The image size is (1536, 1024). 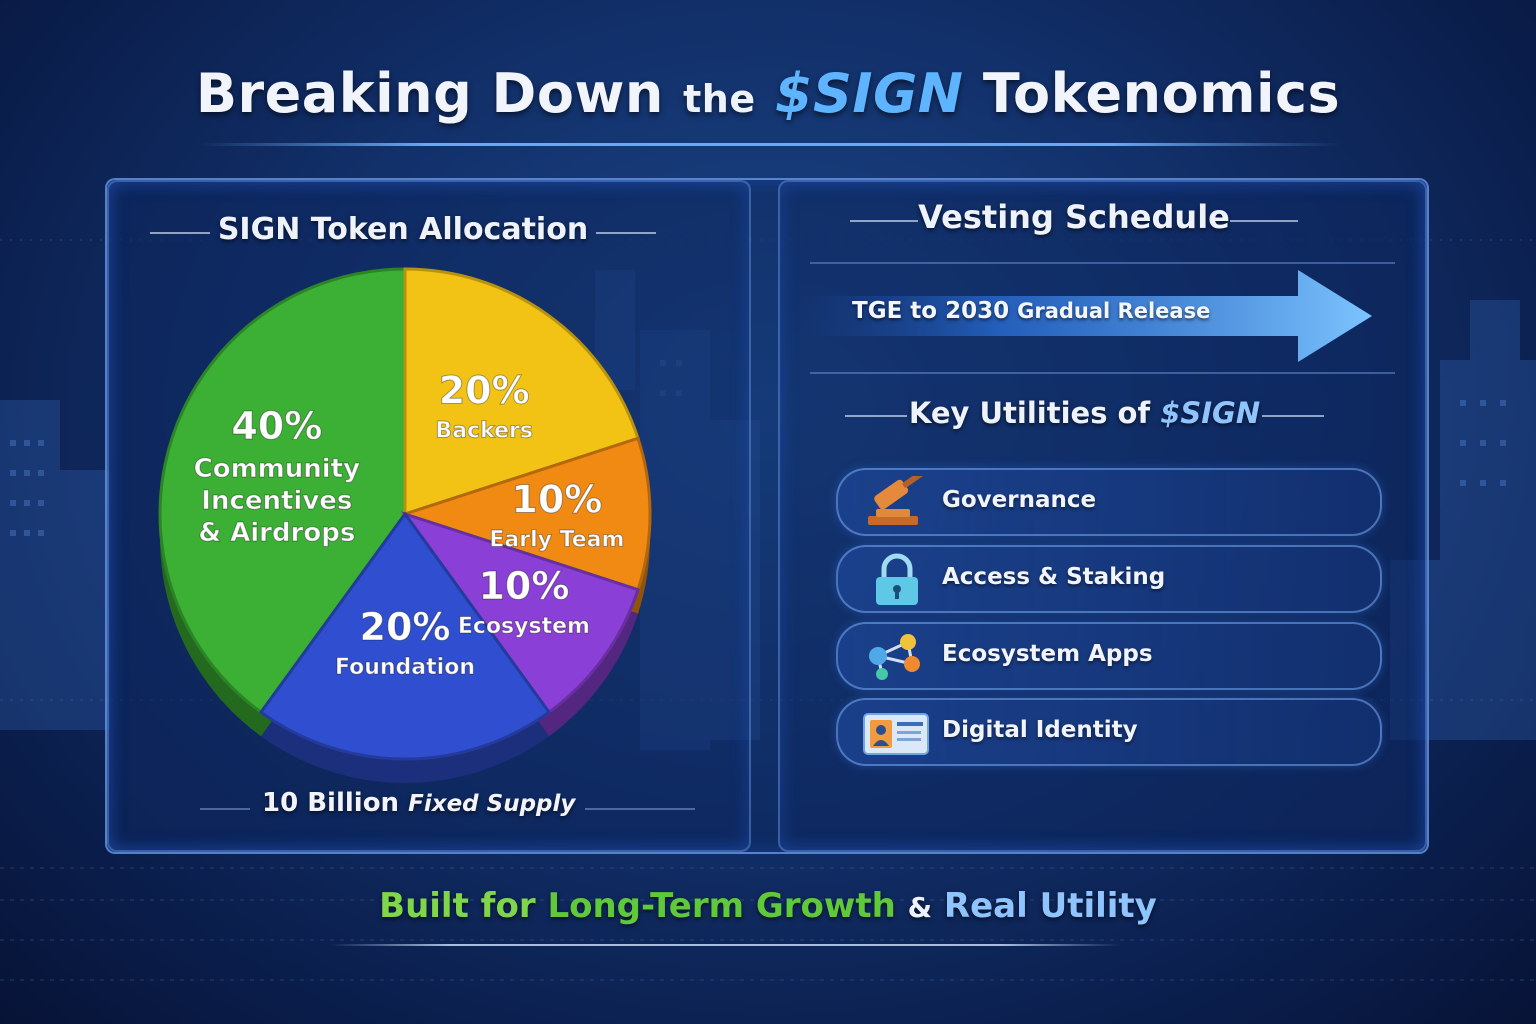 What do you see at coordinates (896, 734) in the screenshot?
I see `id-card-icon` at bounding box center [896, 734].